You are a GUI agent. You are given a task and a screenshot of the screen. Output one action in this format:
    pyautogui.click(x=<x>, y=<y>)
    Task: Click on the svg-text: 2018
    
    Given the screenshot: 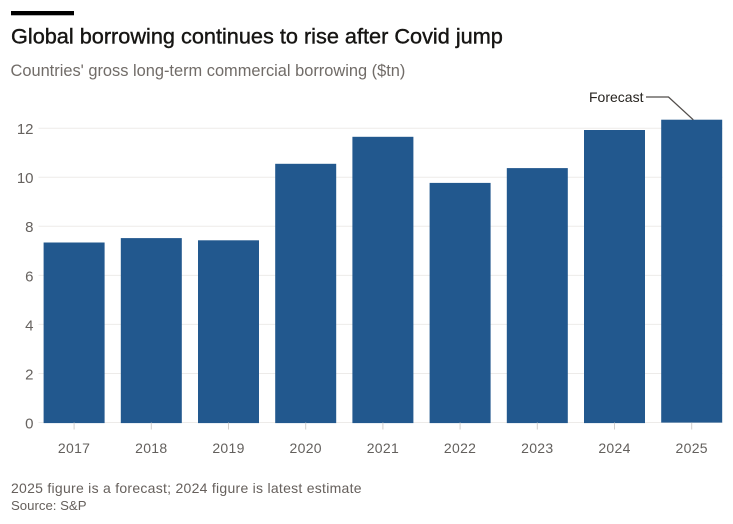 What is the action you would take?
    pyautogui.click(x=151, y=448)
    